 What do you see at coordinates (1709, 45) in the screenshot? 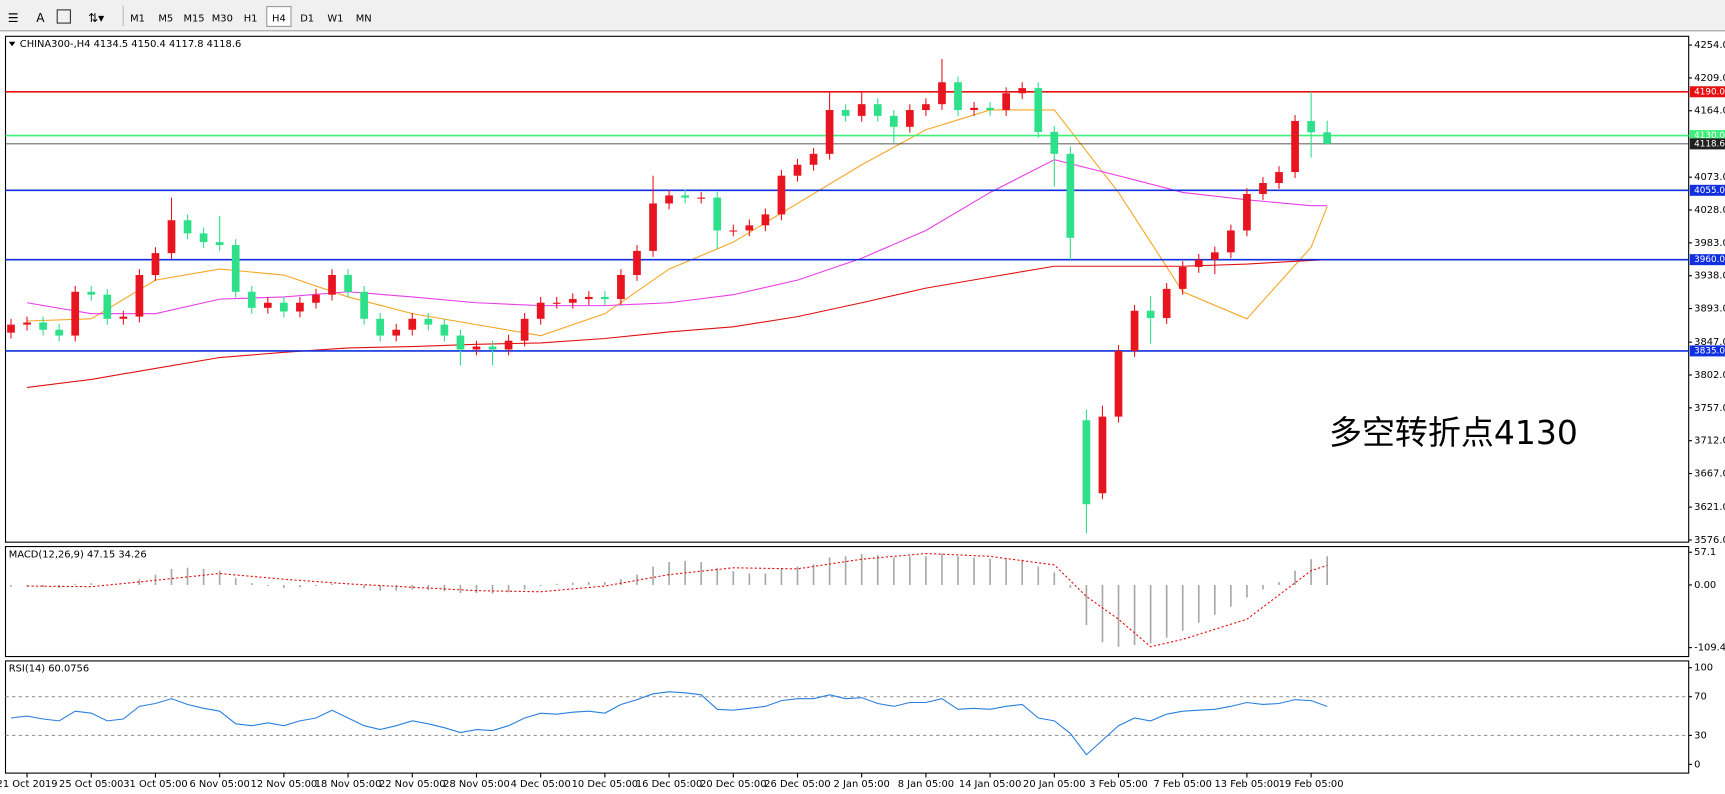
I see `y-tick-label: 4254.0` at bounding box center [1709, 45].